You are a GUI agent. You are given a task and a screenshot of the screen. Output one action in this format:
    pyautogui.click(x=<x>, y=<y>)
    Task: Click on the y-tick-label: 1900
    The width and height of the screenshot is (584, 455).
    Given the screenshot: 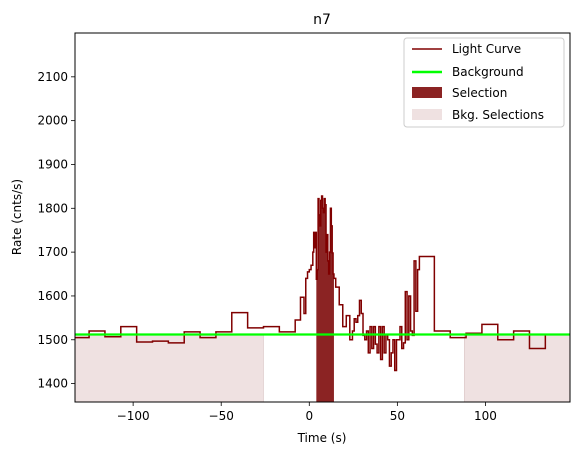 What is the action you would take?
    pyautogui.click(x=52, y=164)
    